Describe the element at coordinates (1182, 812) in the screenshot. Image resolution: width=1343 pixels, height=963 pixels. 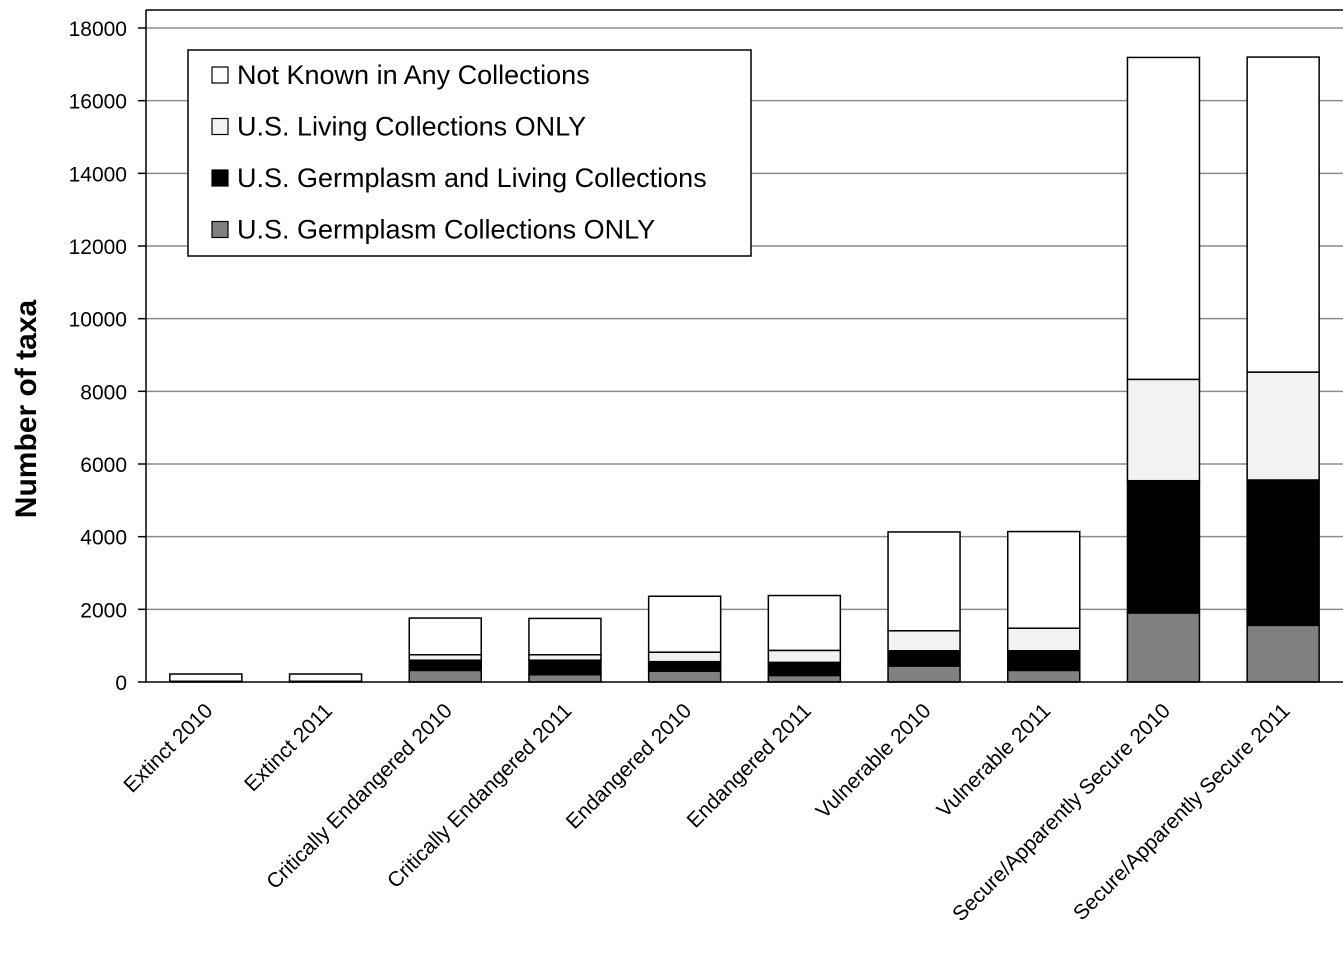
I see `x-category-label: Secure/Apparently Secure 2011` at that location.